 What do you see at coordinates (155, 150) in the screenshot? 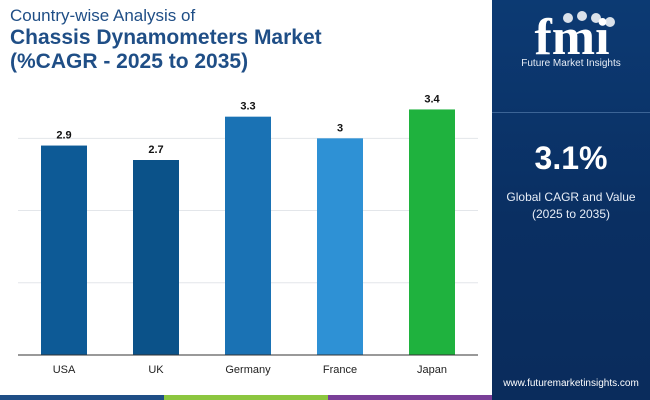
I see `value-label-uk: 2.7` at bounding box center [155, 150].